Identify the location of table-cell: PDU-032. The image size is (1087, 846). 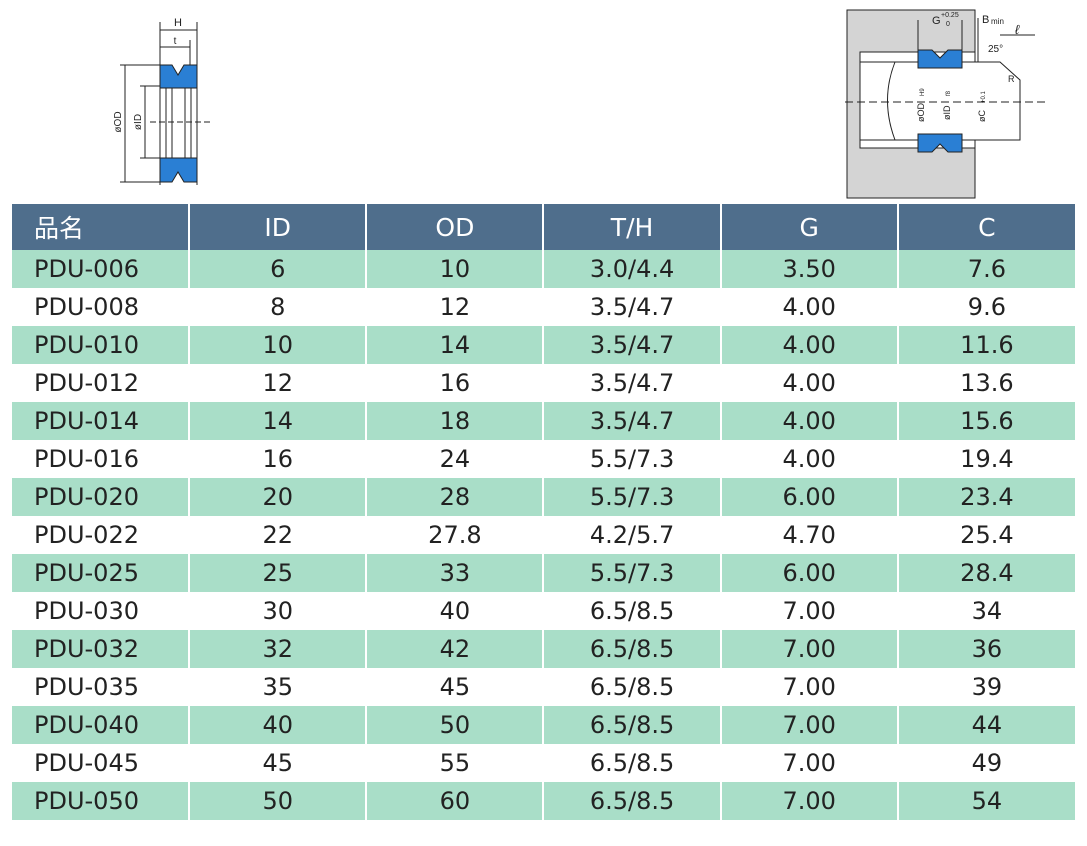
(101, 649).